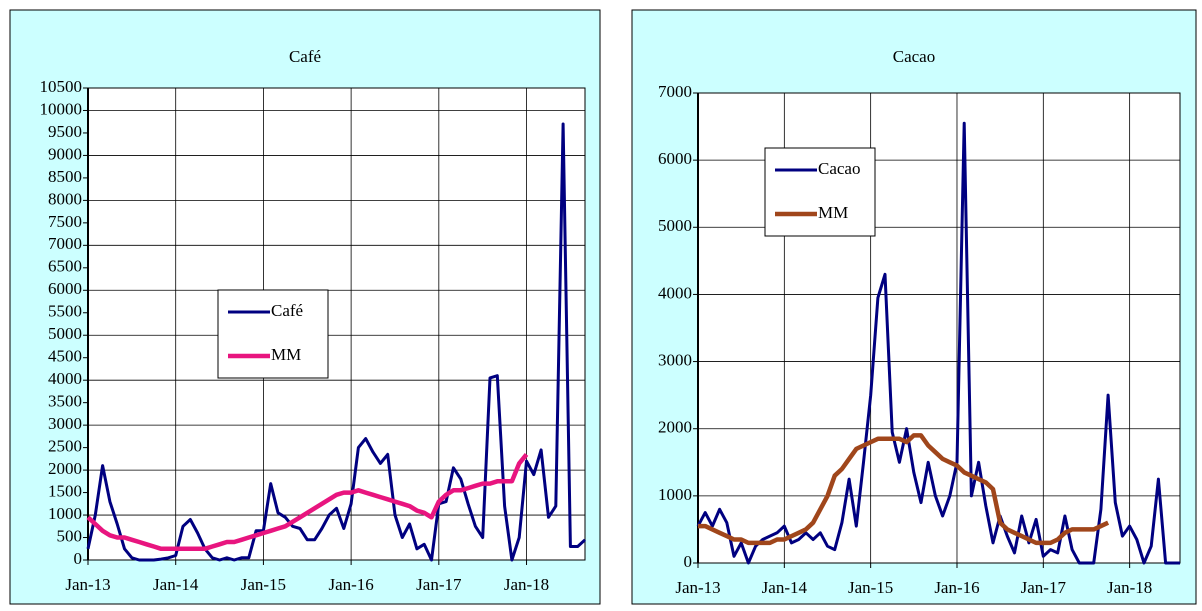 The width and height of the screenshot is (1202, 611). Describe the element at coordinates (65, 176) in the screenshot. I see `y-tick-label: 8500` at that location.